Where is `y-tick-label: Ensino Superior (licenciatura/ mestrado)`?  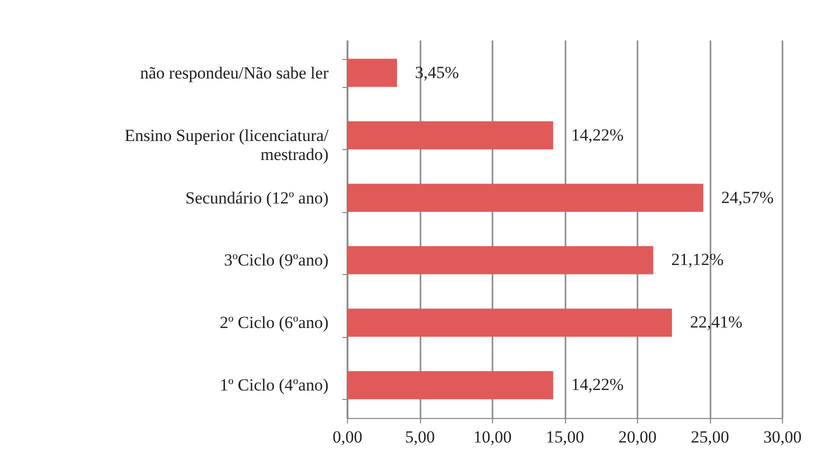
y-tick-label: Ensino Superior (licenciatura/ mestrado) is located at coordinates (226, 145).